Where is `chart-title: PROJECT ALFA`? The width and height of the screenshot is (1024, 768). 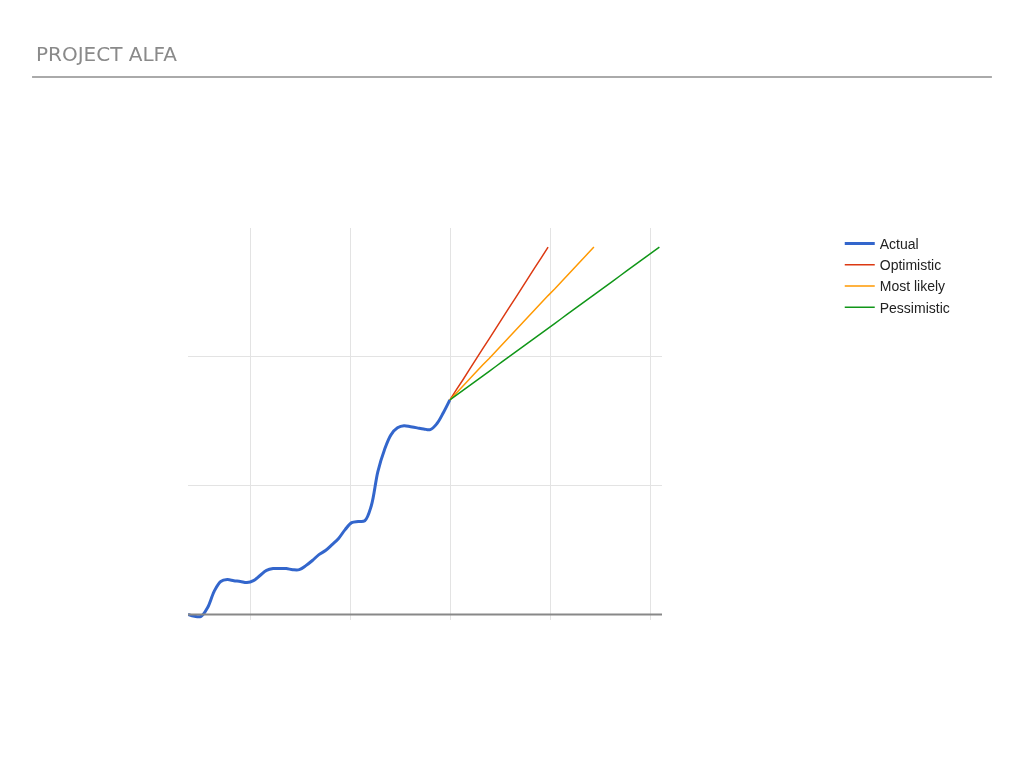 chart-title: PROJECT ALFA is located at coordinates (107, 53).